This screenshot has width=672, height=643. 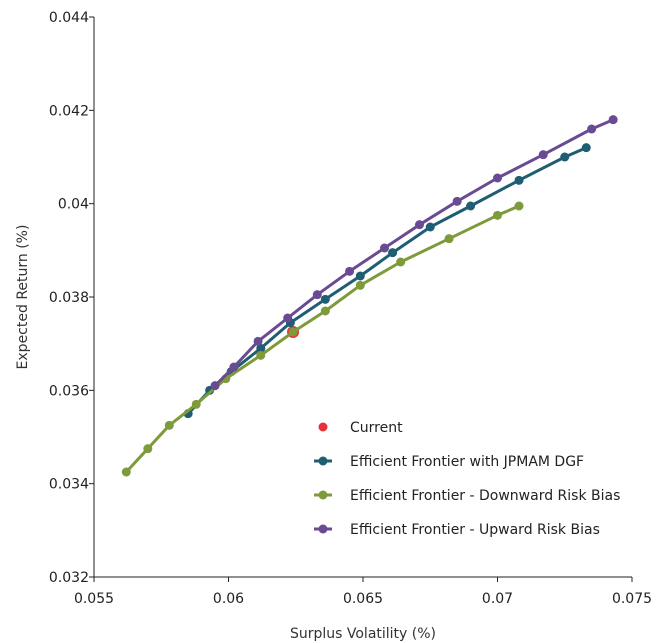 I want to click on legend-item: Efficient Frontier - Upward Risk Bias, so click(x=457, y=530).